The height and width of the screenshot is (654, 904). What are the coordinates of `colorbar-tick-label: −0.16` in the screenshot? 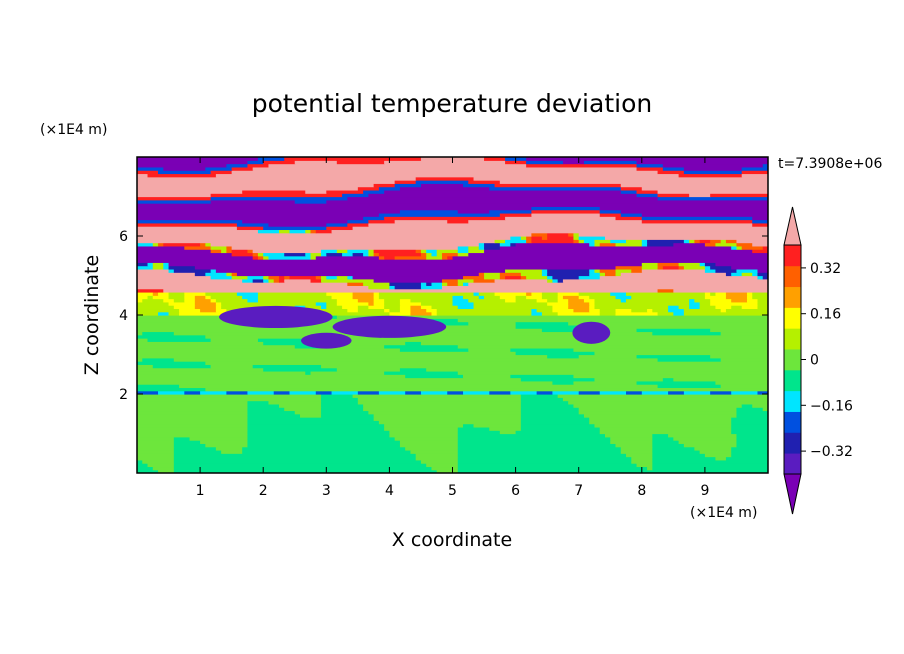 It's located at (831, 406).